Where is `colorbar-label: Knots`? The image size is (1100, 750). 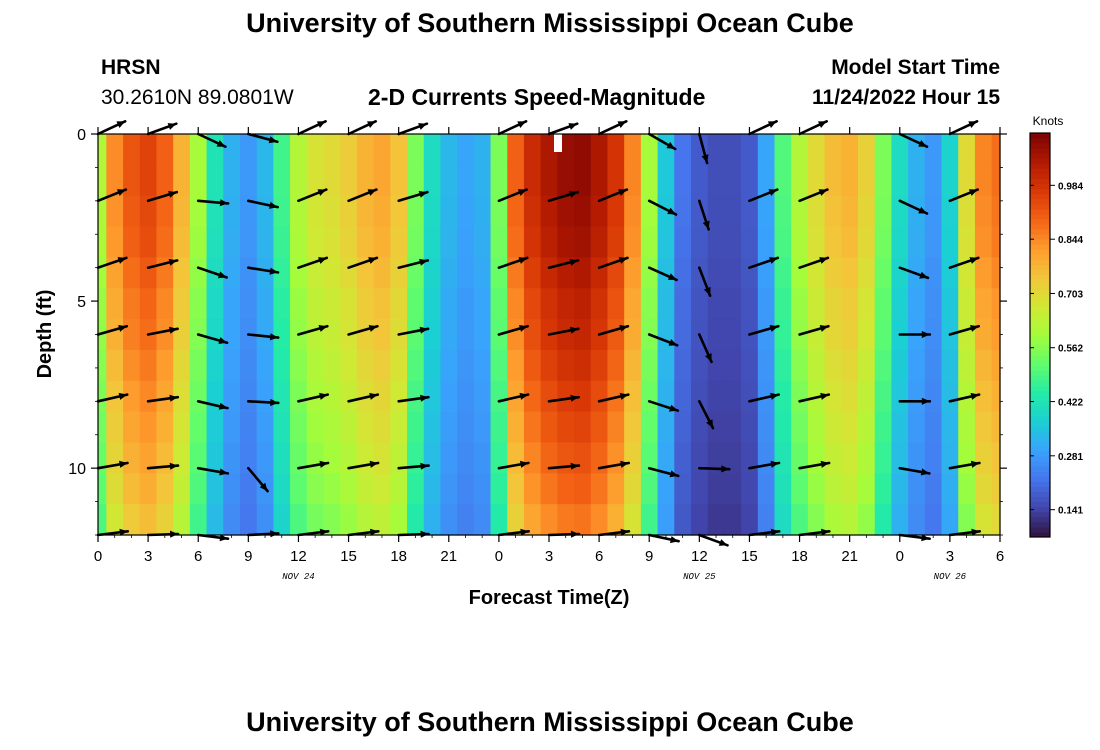
colorbar-label: Knots is located at coordinates (1048, 121).